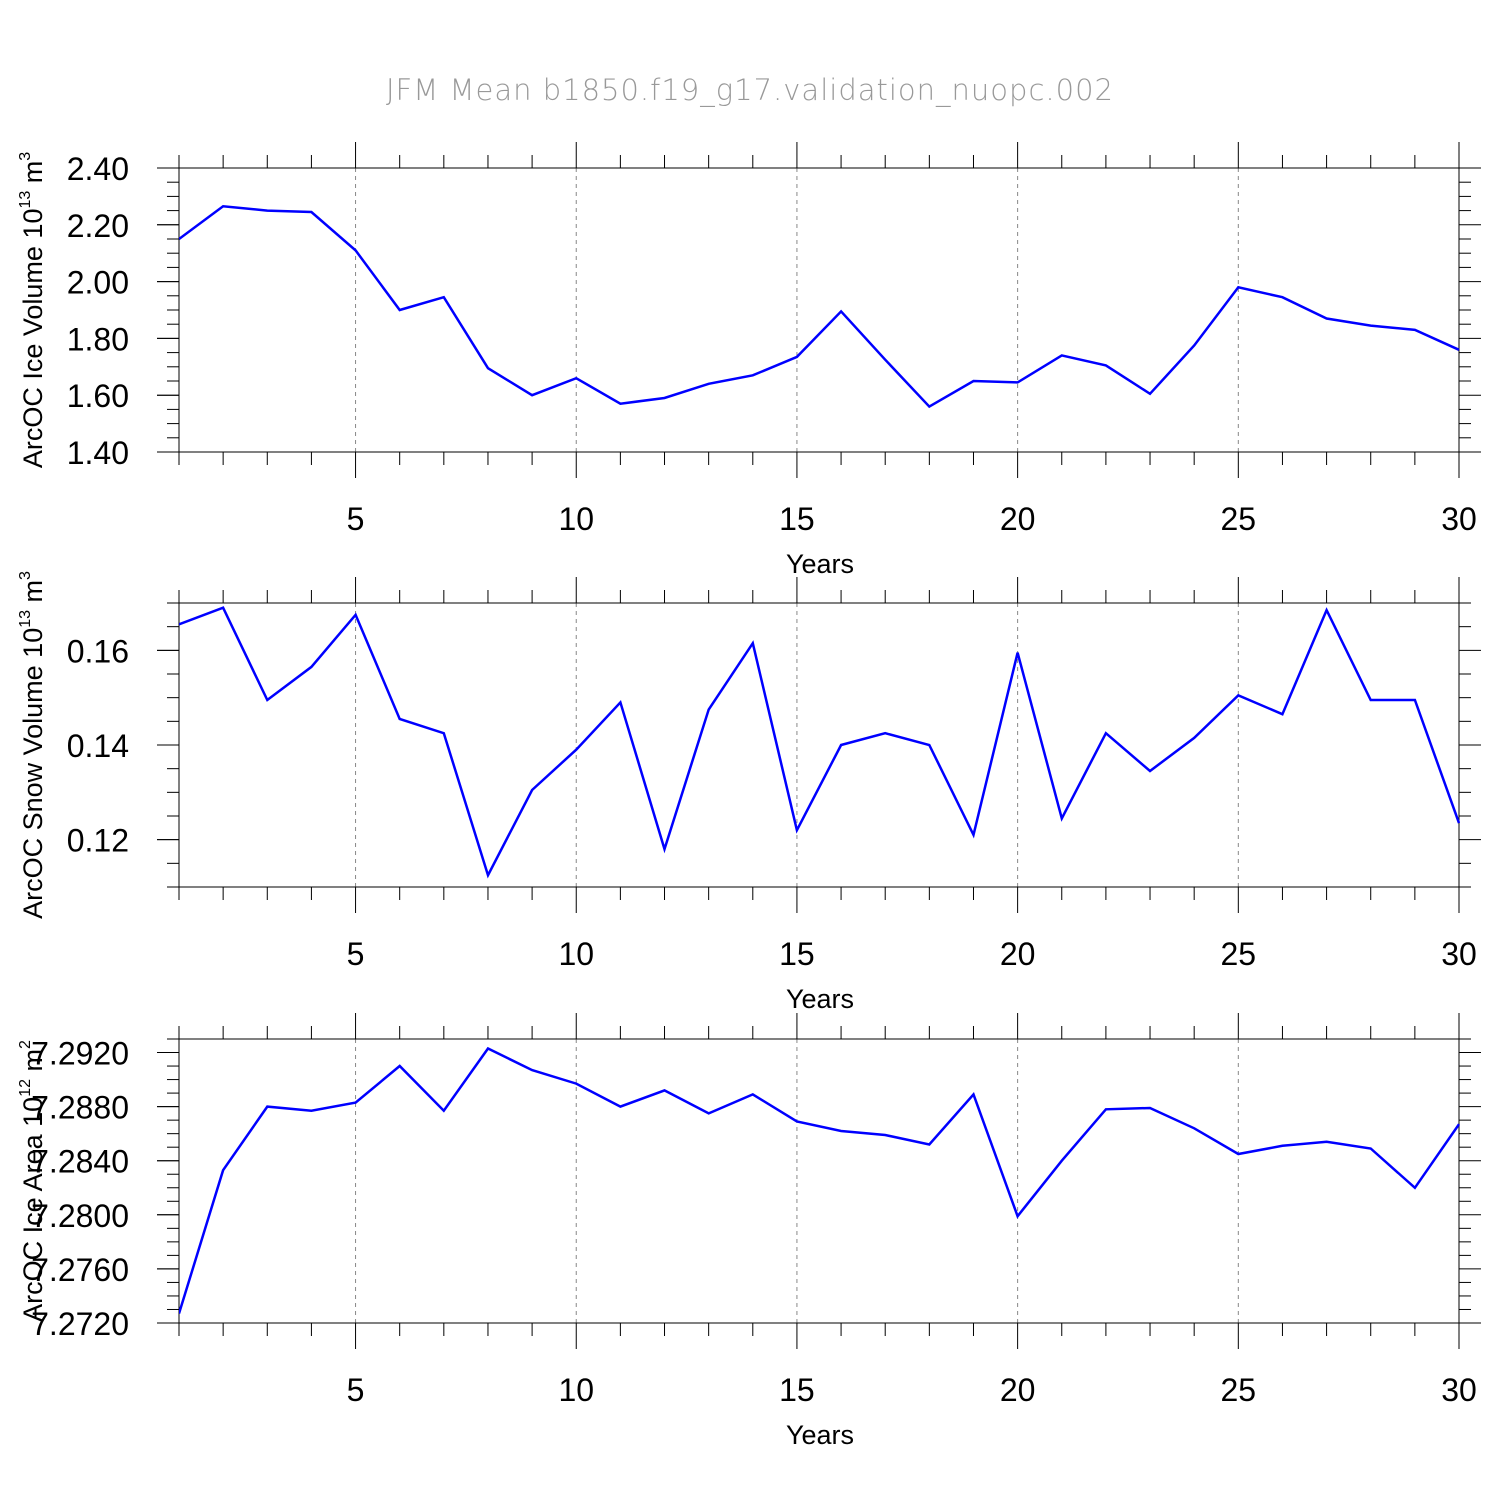 This screenshot has width=1500, height=1500. Describe the element at coordinates (98, 339) in the screenshot. I see `y-tick-label: 1.80` at that location.